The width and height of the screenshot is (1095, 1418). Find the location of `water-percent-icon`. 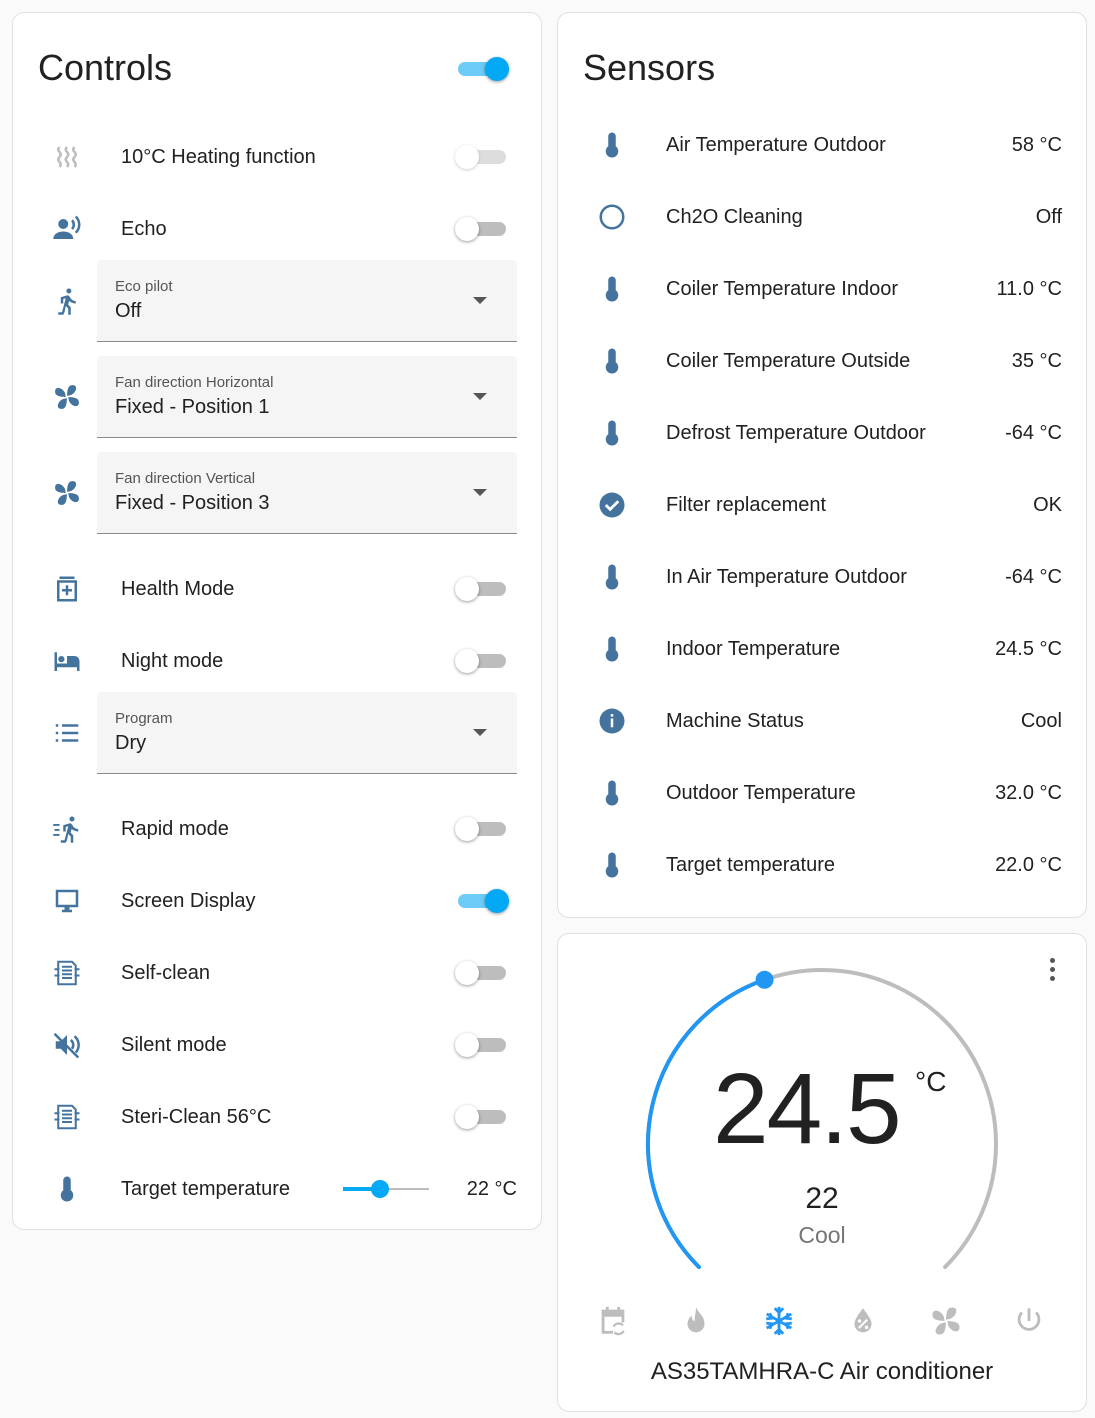

water-percent-icon is located at coordinates (863, 1321).